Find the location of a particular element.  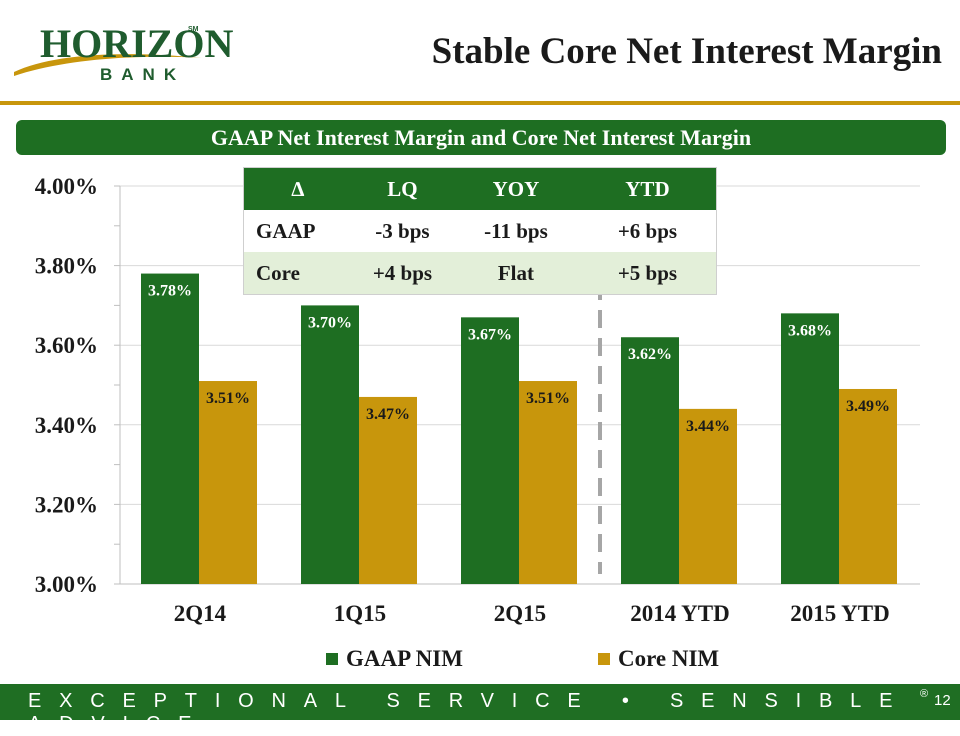

table-row-core: Core +4 bps Flat +5 bps is located at coordinates (480, 273).